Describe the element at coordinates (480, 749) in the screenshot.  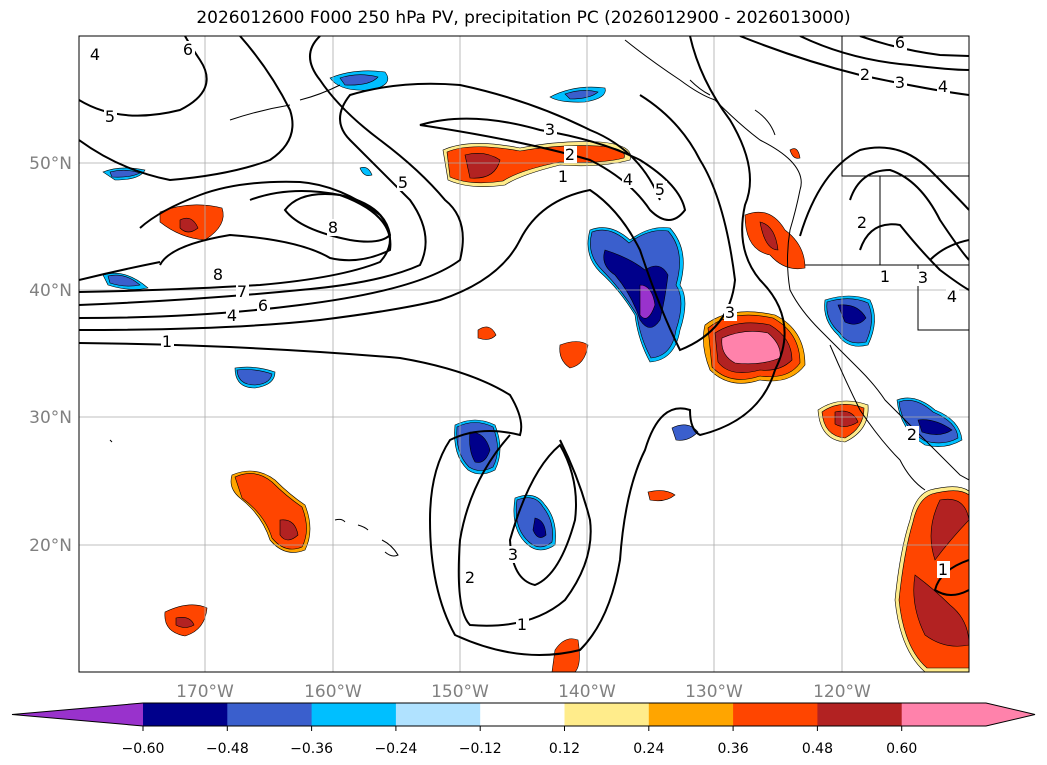
I see `colorbar-tick-label: −0.12` at that location.